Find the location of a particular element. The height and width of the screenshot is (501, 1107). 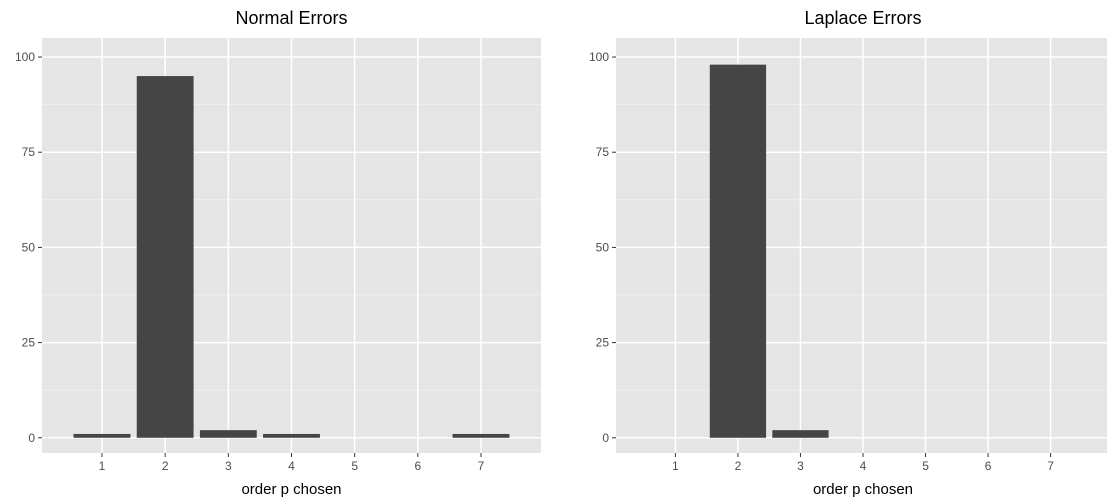

panel-title: Normal Errors is located at coordinates (291, 18).